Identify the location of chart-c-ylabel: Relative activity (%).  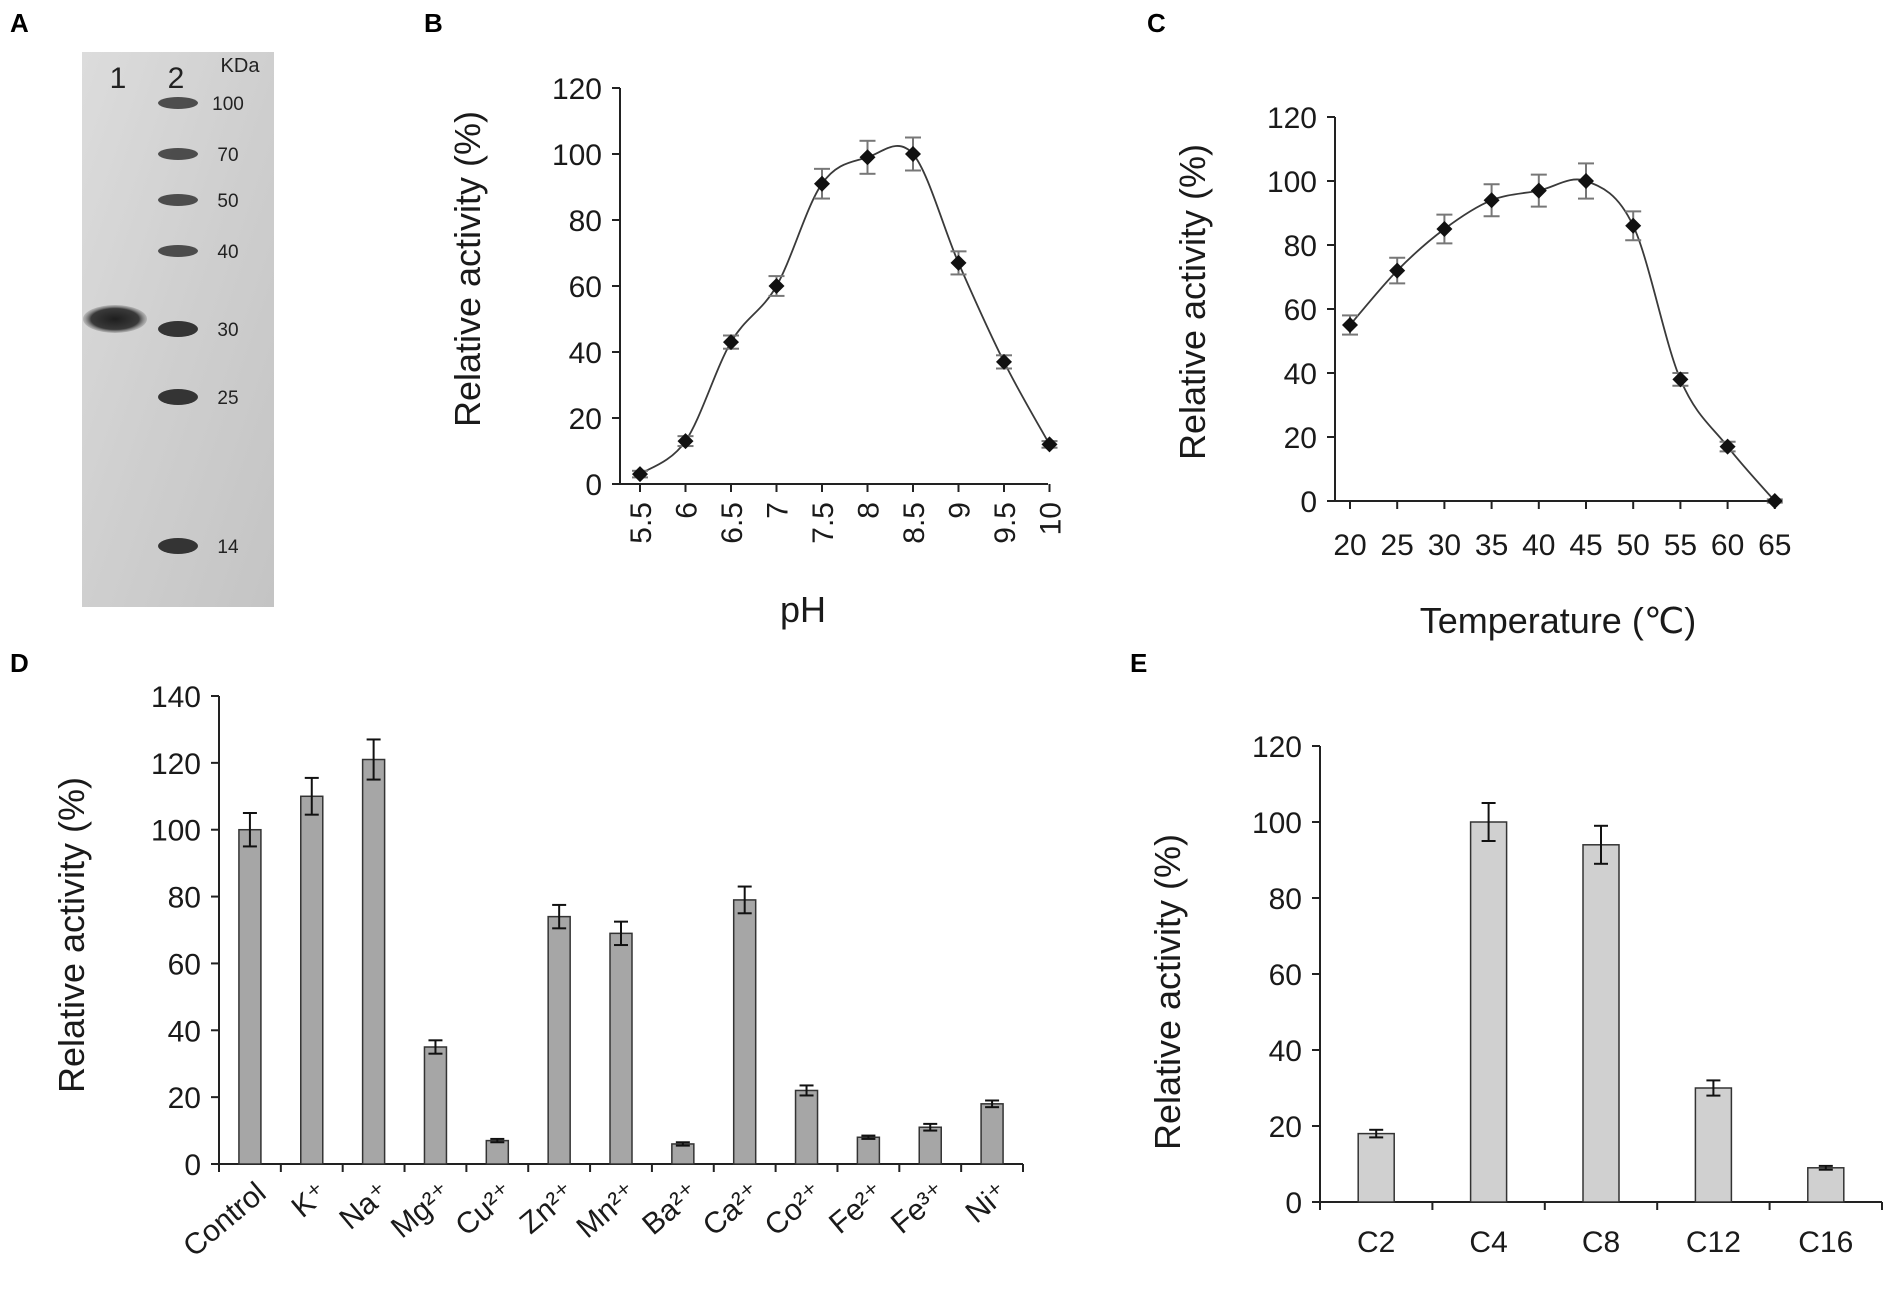
(1192, 302).